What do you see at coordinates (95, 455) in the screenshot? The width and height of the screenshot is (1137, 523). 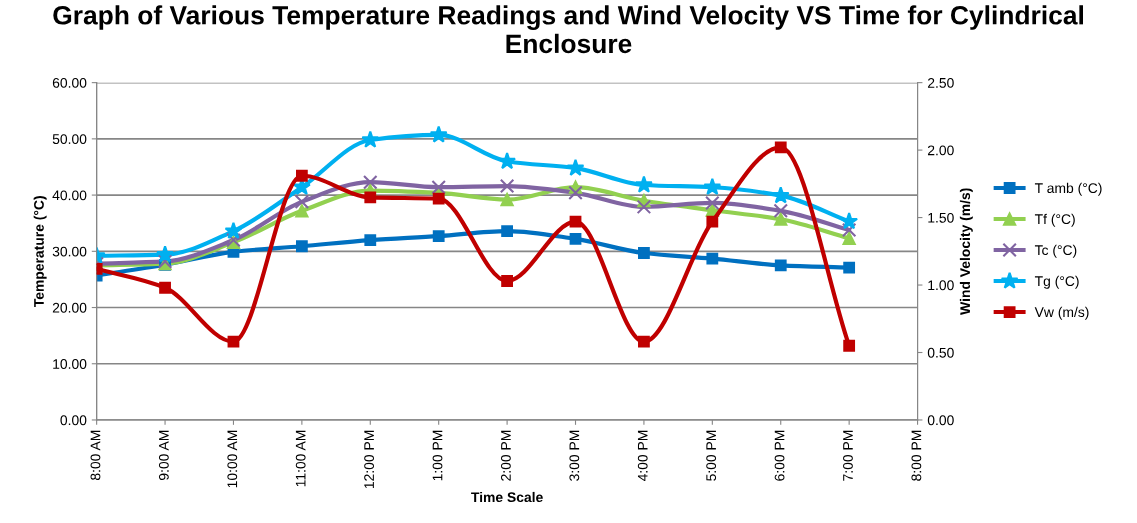 I see `x-tick-label: 8:00 AM` at bounding box center [95, 455].